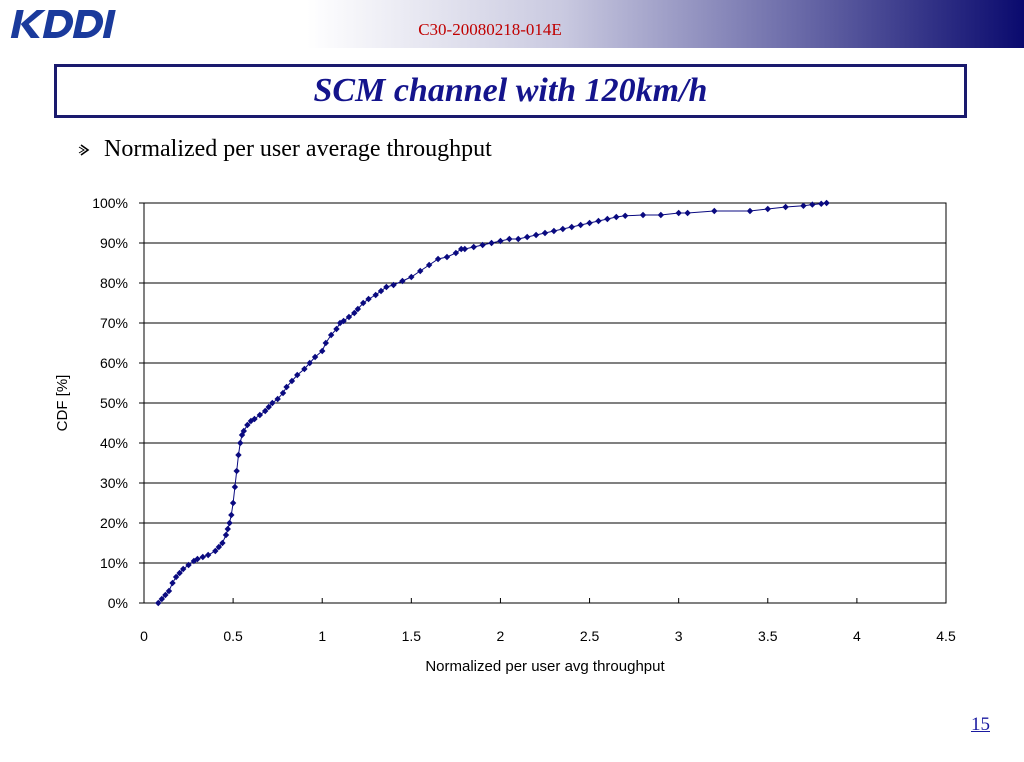  I want to click on y-tick-label: 50%, so click(114, 403).